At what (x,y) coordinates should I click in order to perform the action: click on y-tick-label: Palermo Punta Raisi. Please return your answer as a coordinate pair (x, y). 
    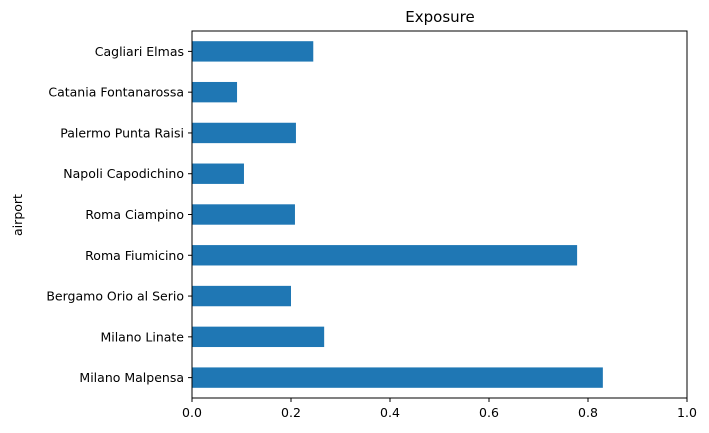
    Looking at the image, I should click on (122, 132).